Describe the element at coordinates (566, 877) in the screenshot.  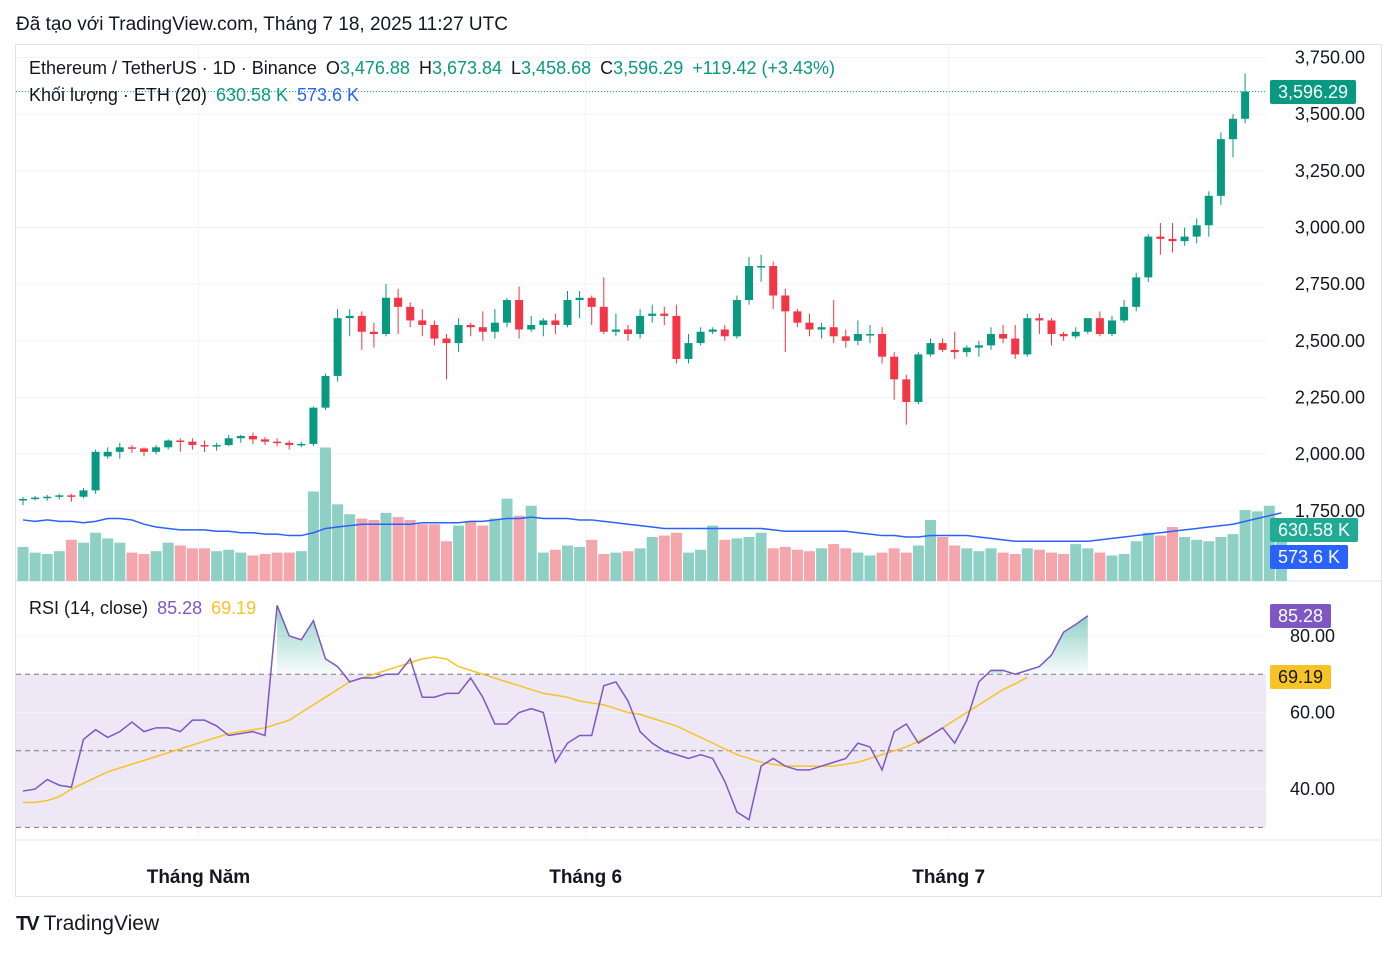
I see `time-axis: Tháng Năm Tháng 6 Tháng 7` at that location.